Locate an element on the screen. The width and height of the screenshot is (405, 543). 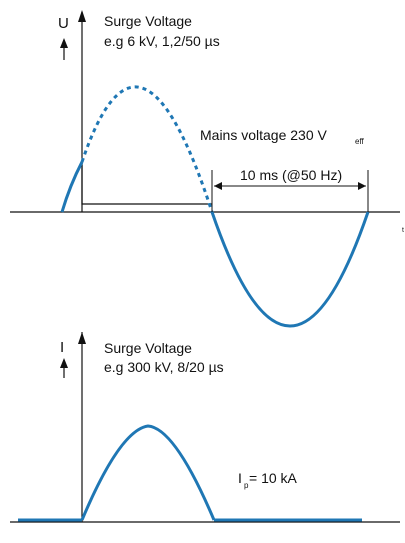
bottom-peak-label-value: = 10 kA is located at coordinates (273, 478).